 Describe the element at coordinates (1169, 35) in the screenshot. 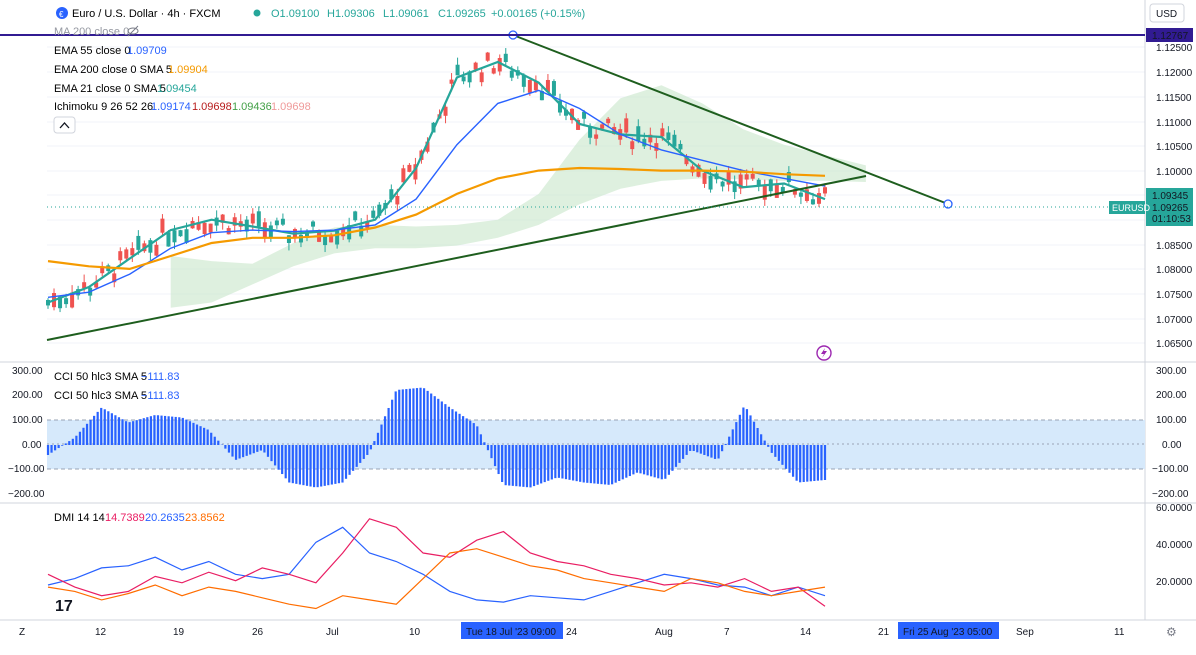

I see `high-price-badge` at that location.